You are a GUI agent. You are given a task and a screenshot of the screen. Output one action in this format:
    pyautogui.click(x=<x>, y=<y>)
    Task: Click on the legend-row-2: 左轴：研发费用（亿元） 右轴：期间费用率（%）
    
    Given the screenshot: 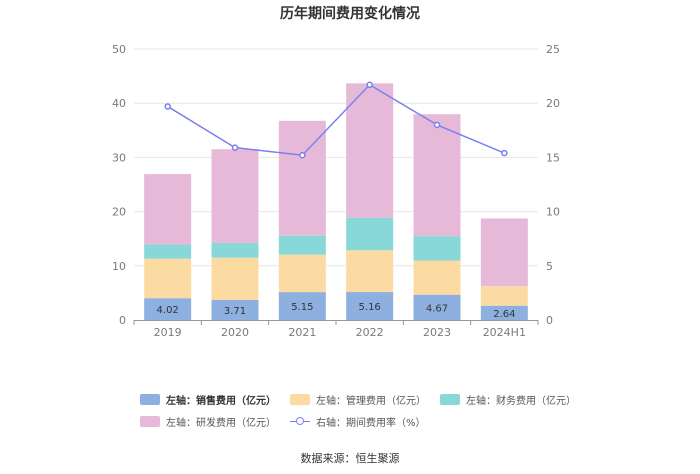 What is the action you would take?
    pyautogui.click(x=360, y=421)
    